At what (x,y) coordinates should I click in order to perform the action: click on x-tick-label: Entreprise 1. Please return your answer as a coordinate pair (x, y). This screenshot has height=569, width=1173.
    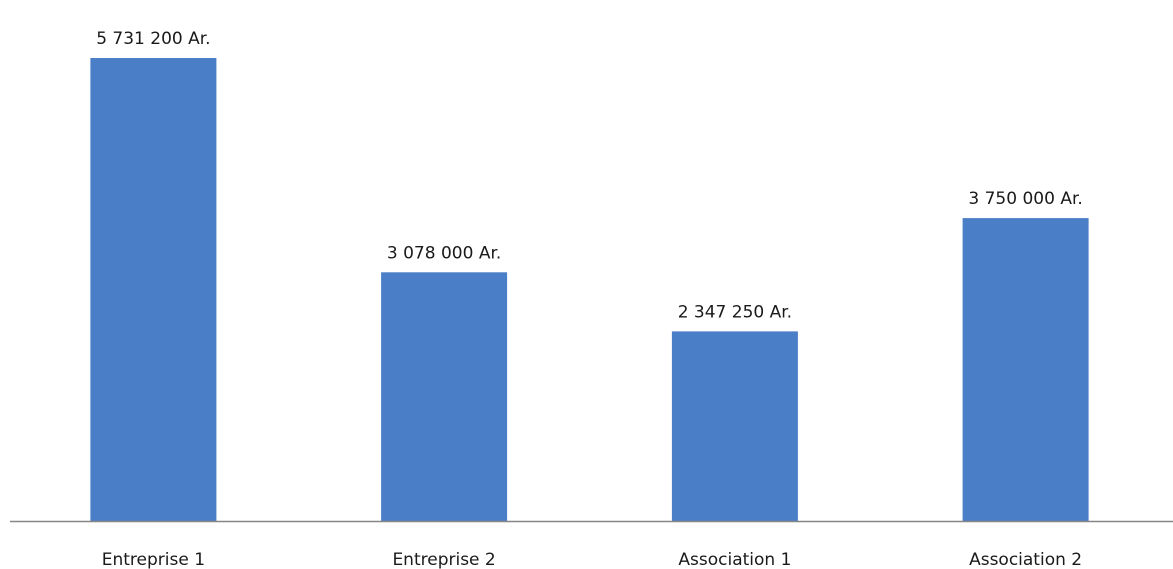
    Looking at the image, I should click on (153, 559).